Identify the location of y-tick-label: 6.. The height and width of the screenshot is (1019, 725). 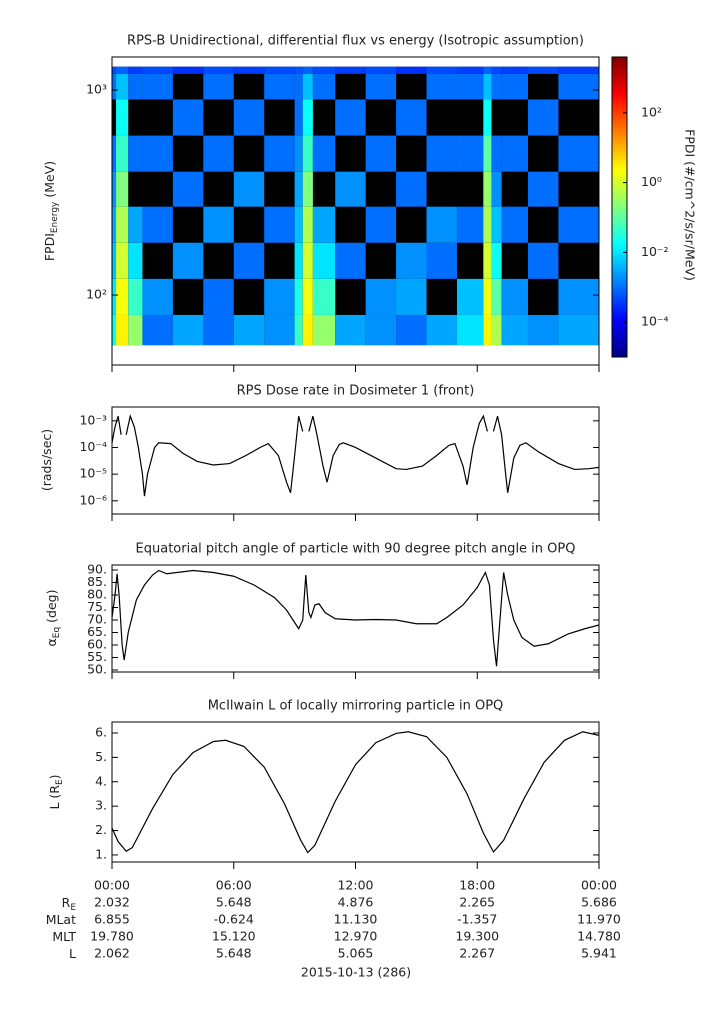
(101, 731).